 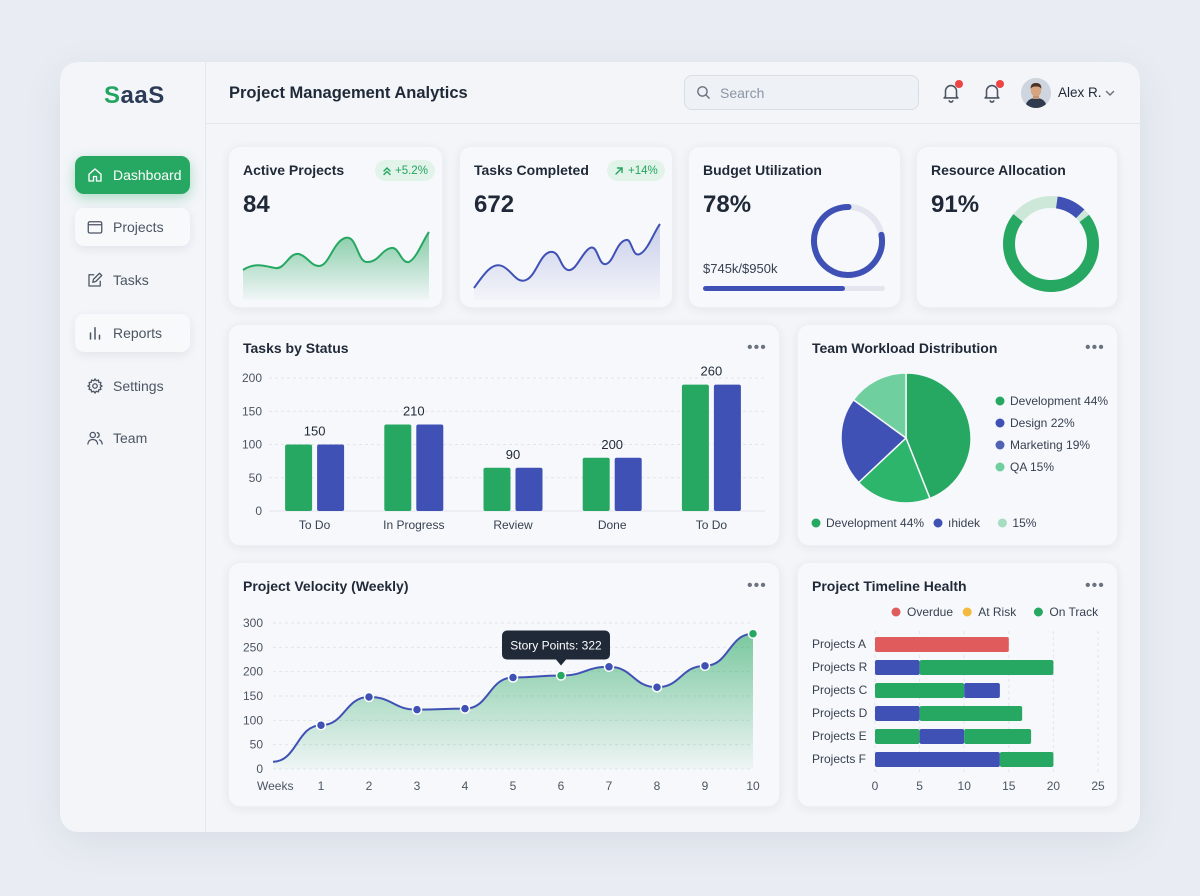 I want to click on tooltip-box, so click(x=556, y=645).